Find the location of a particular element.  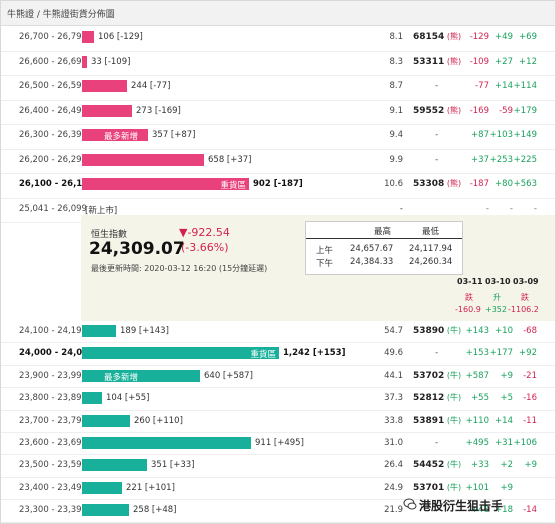

strike-range: 23,700 - 23,799 is located at coordinates (53, 420).